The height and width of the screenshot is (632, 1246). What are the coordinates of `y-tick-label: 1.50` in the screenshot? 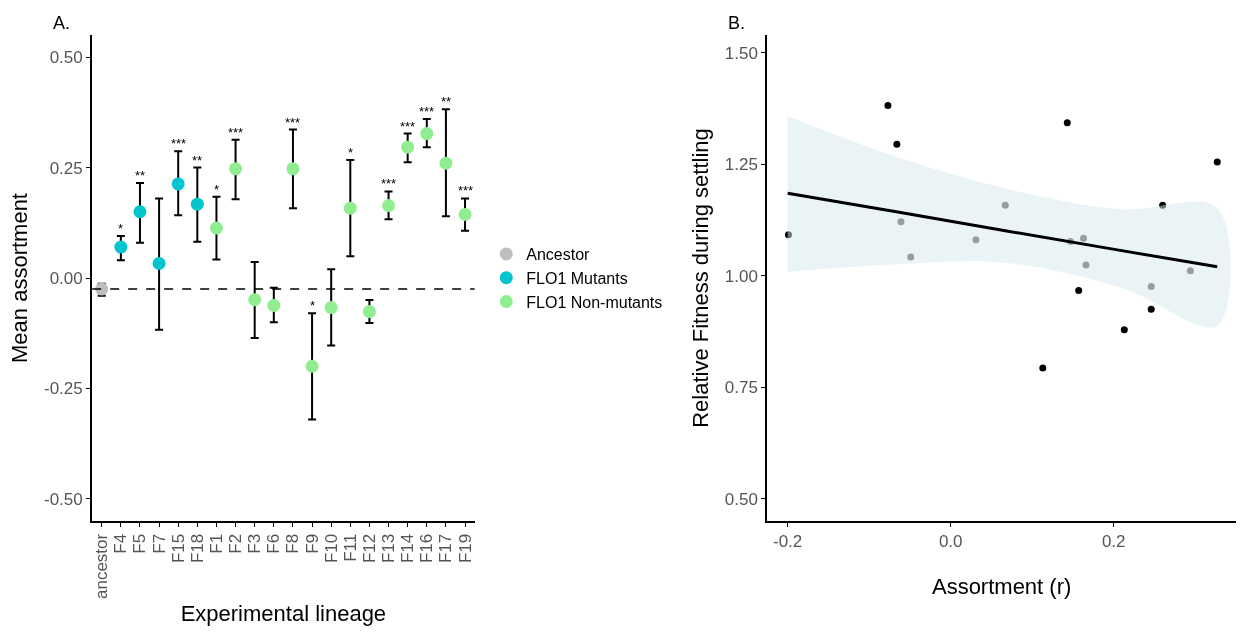 It's located at (741, 53).